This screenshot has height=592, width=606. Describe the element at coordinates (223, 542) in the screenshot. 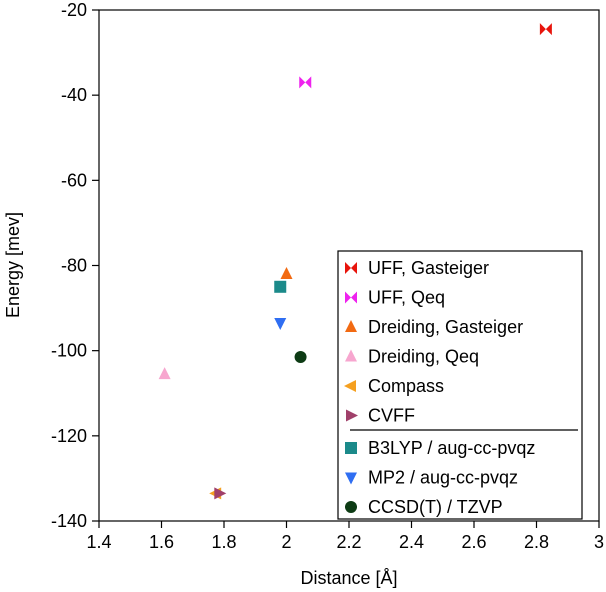

I see `x-tick-label: 1.8` at that location.